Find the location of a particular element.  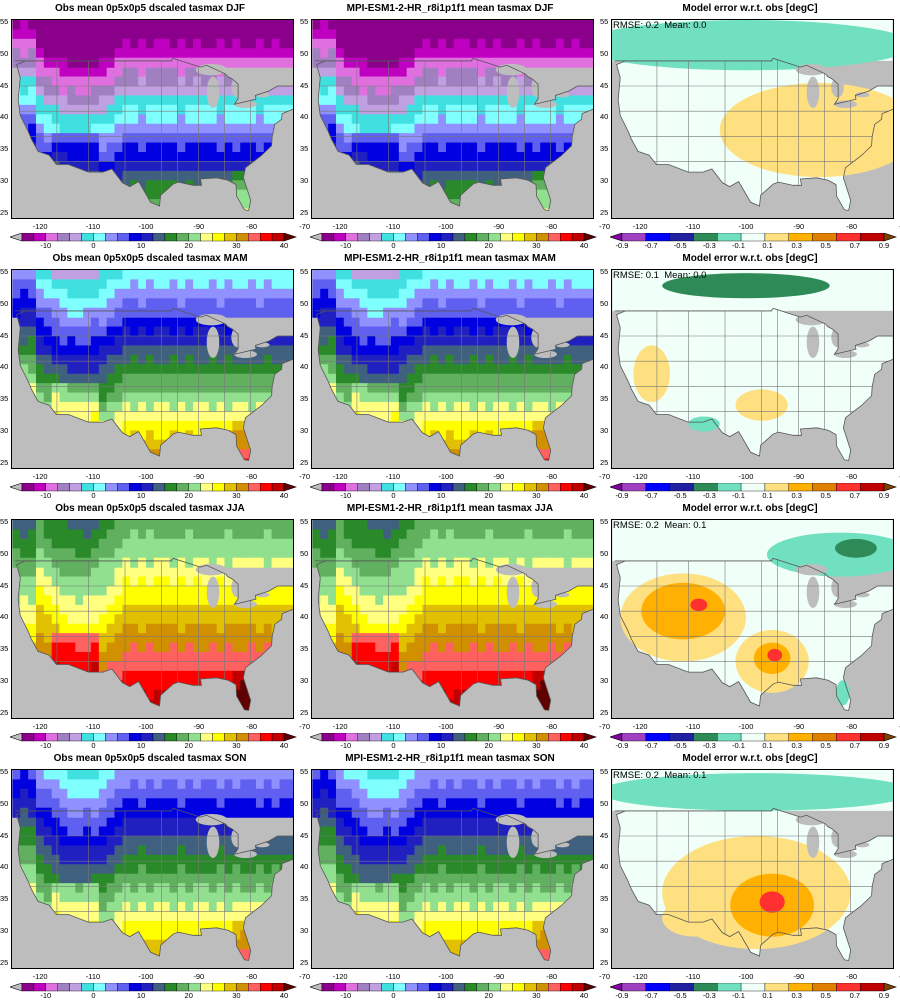

panel-title: Obs mean 0p5x0p5 dscaled tasmax SON is located at coordinates (150, 758).